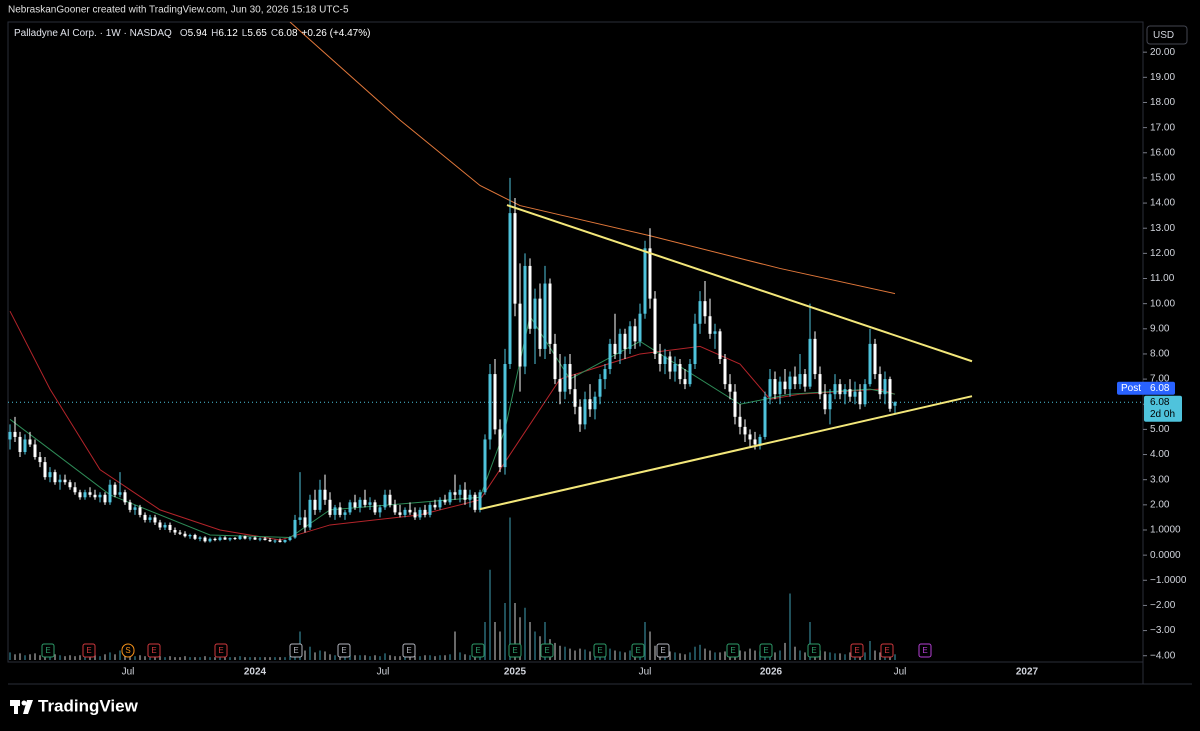 Image resolution: width=1200 pixels, height=731 pixels. Describe the element at coordinates (383, 672) in the screenshot. I see `x-tick-label: Jul` at that location.